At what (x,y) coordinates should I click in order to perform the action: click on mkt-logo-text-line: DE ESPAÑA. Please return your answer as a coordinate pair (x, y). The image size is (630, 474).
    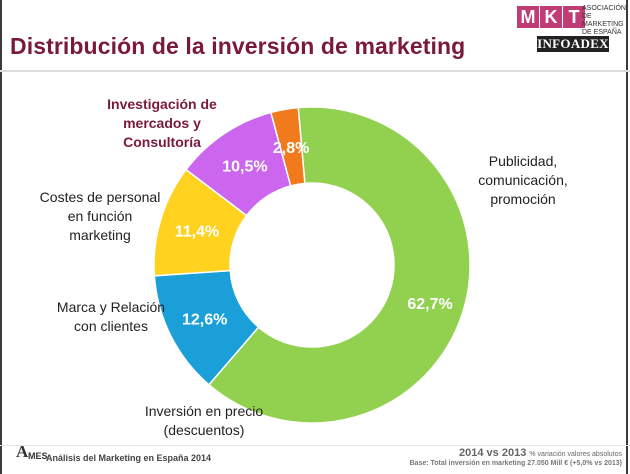
    Looking at the image, I should click on (602, 32).